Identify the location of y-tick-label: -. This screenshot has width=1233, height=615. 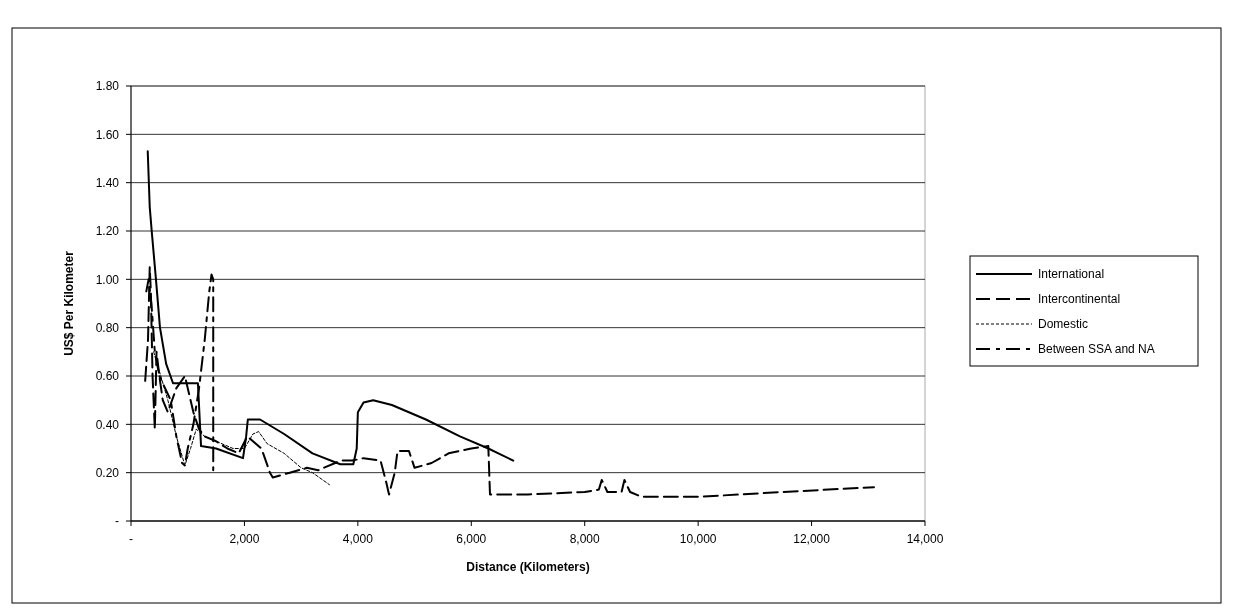
(117, 521).